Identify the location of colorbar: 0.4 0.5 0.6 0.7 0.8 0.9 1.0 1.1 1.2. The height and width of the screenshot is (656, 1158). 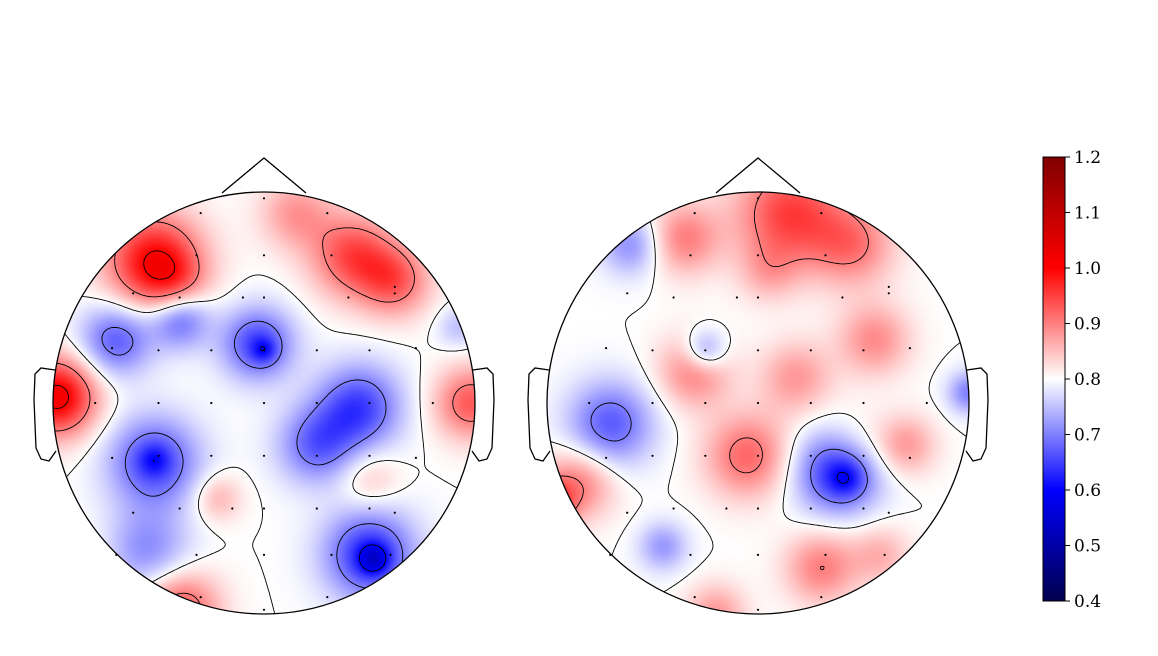
(1071, 380).